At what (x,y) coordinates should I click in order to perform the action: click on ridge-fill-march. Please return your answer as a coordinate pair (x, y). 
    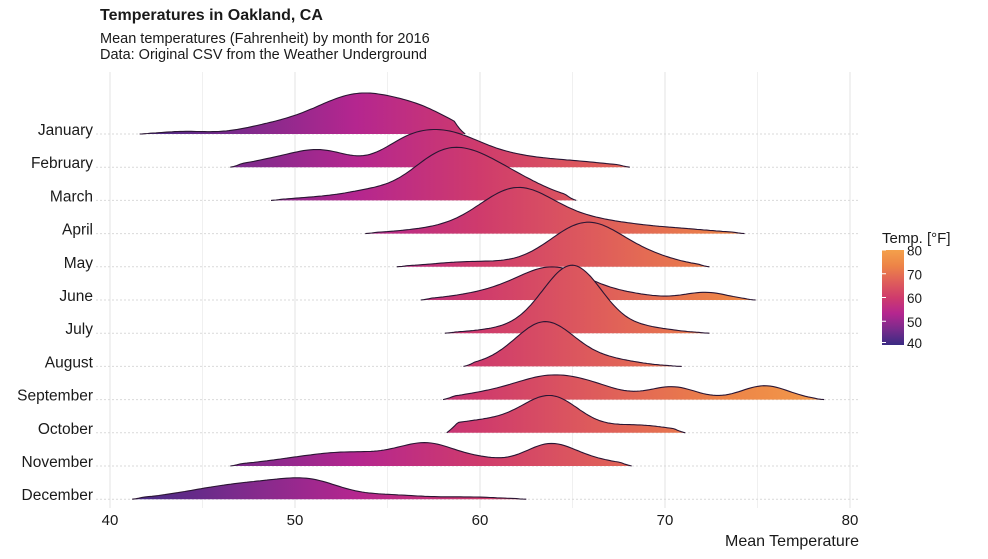
    Looking at the image, I should click on (424, 174).